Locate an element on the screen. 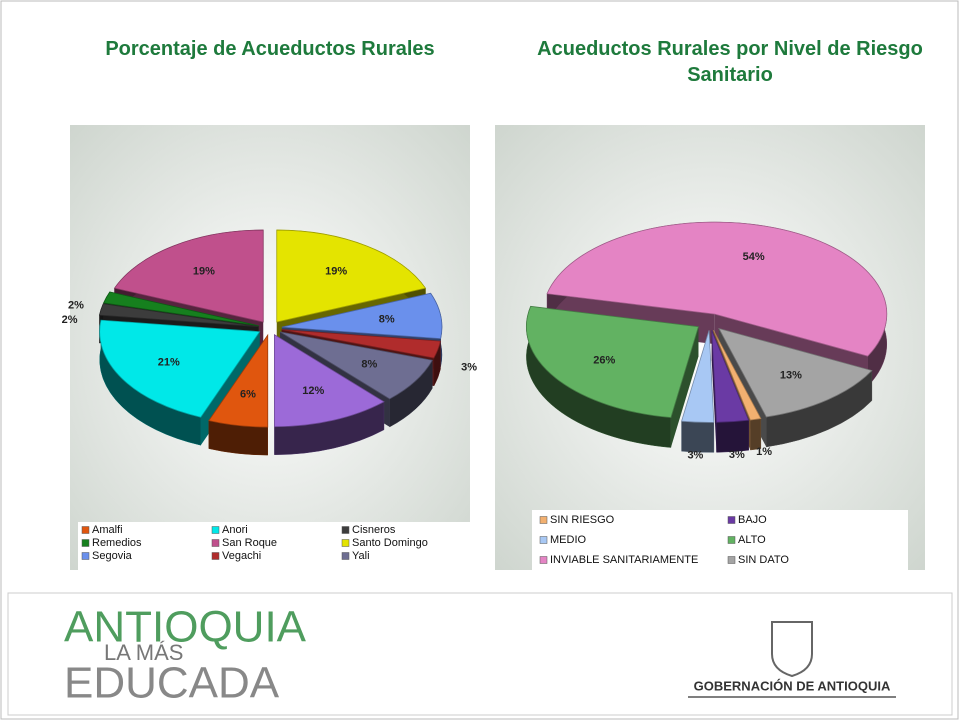 The image size is (960, 720). legend-label: Remedios is located at coordinates (117, 543).